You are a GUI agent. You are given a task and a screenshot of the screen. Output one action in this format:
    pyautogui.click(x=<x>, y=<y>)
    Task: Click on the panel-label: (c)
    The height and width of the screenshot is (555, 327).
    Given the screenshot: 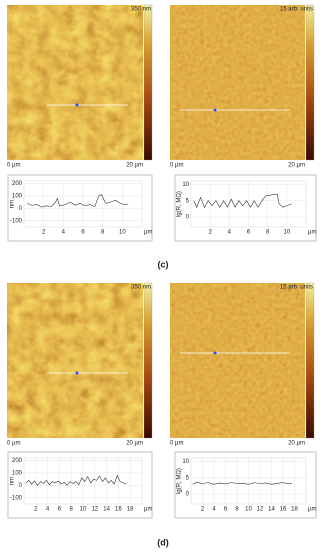 What is the action you would take?
    pyautogui.click(x=163, y=264)
    